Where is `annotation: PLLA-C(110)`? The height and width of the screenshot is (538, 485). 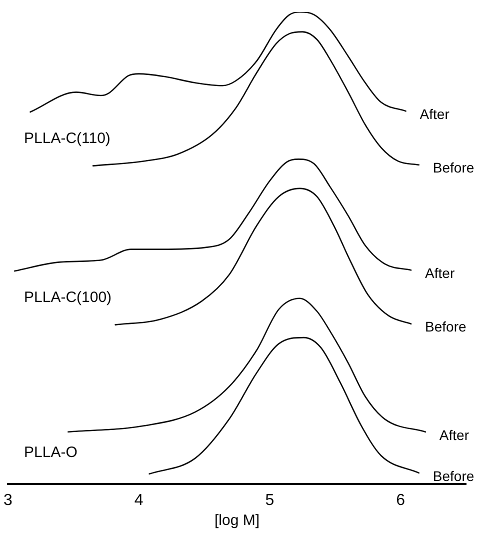
annotation: PLLA-C(110) is located at coordinates (67, 139).